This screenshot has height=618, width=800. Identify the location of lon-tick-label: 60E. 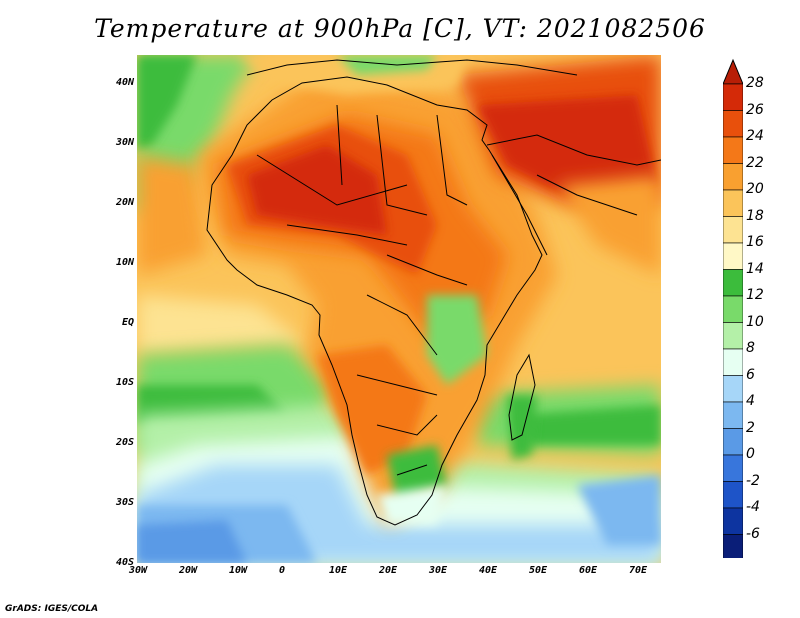
(588, 570).